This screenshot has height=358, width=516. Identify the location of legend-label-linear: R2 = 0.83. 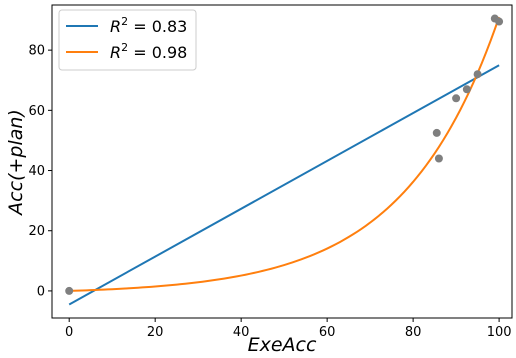
(148, 25).